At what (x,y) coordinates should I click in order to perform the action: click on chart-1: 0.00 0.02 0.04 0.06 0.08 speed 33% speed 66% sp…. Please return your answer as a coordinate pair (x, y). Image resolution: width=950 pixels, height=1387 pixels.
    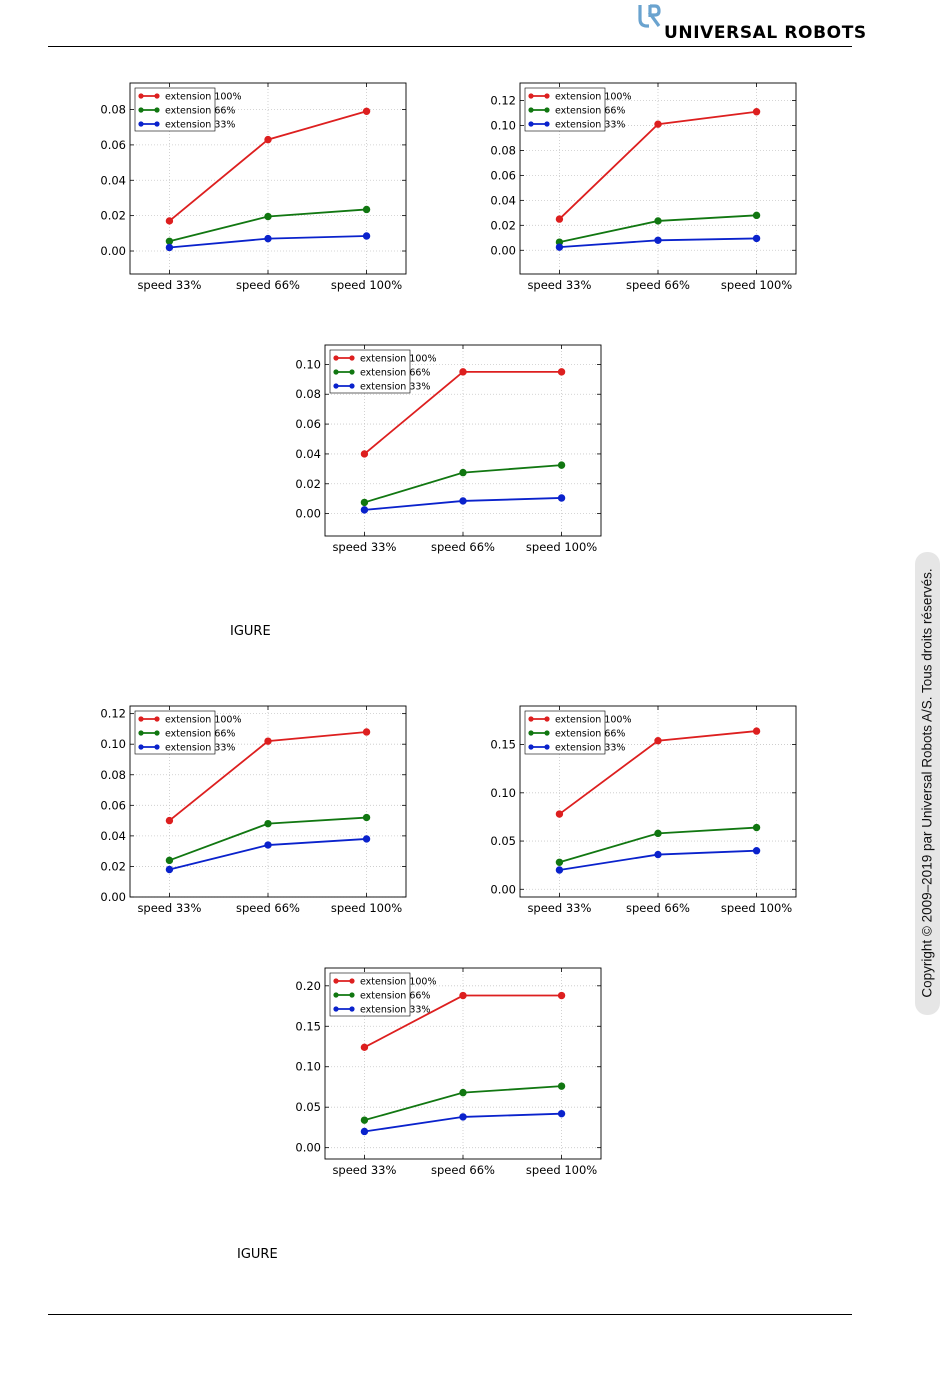
    Looking at the image, I should click on (243, 191).